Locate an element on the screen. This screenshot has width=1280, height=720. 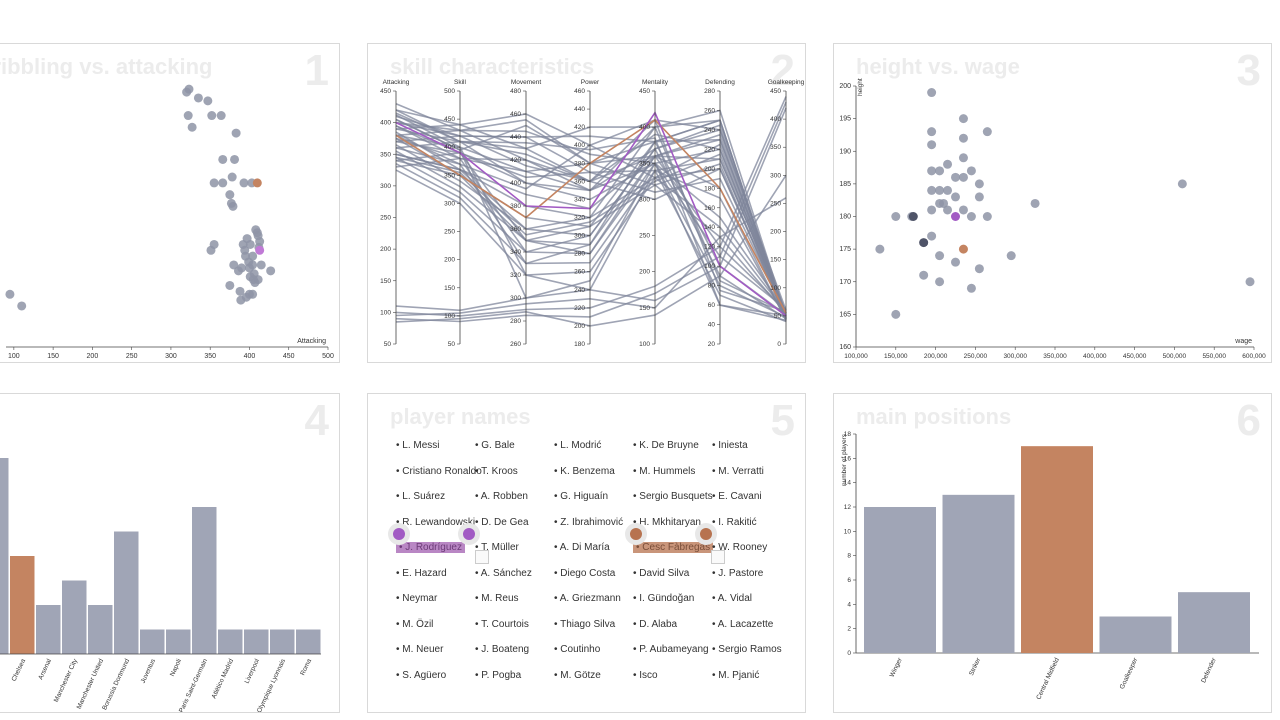
player-name-item: • A. Griezmann is located at coordinates (587, 598).